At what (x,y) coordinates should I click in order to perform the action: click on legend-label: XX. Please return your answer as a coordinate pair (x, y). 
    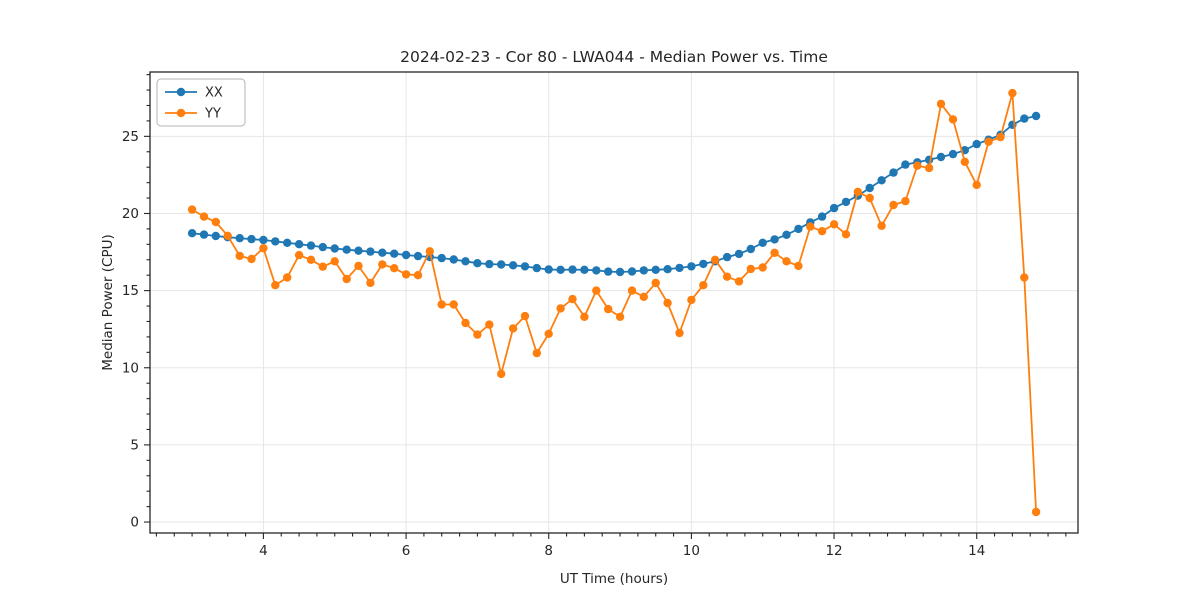
    Looking at the image, I should click on (214, 93).